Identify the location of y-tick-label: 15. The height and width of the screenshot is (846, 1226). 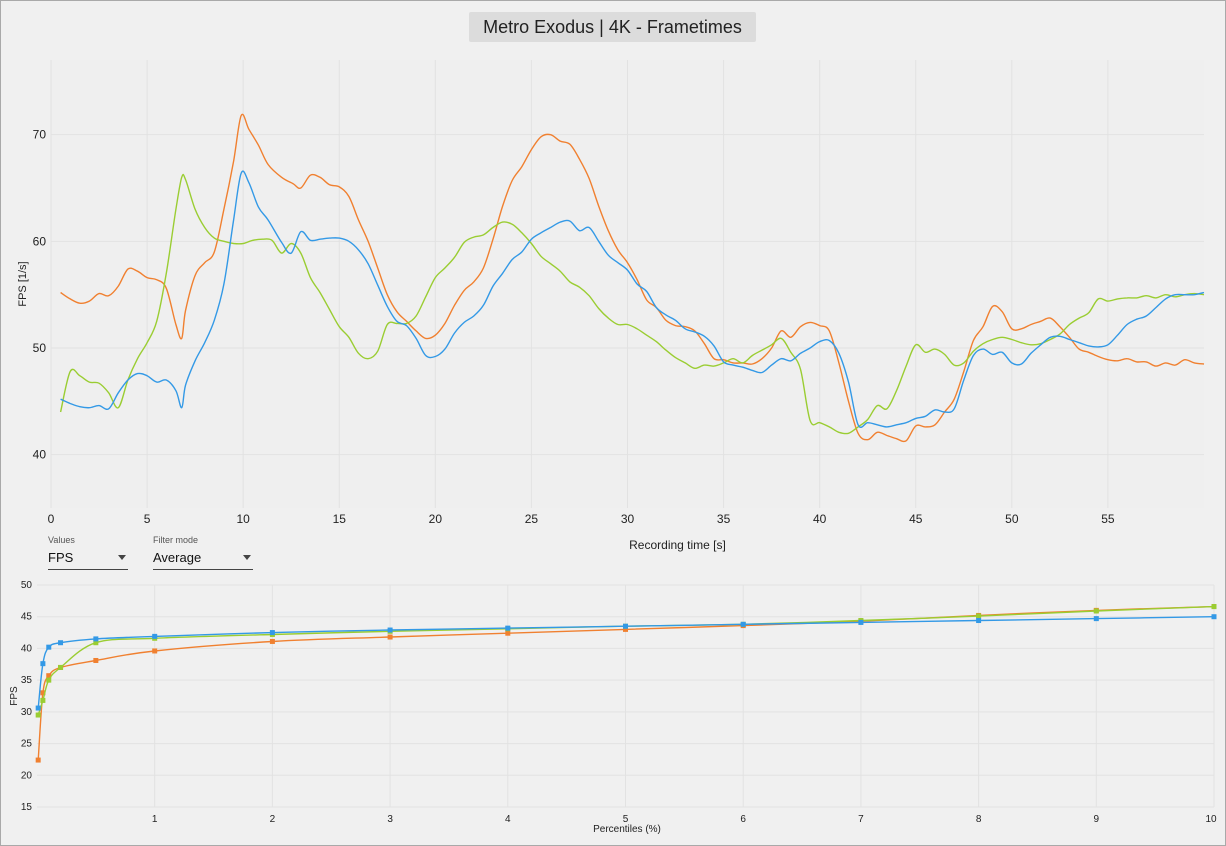
(27, 807).